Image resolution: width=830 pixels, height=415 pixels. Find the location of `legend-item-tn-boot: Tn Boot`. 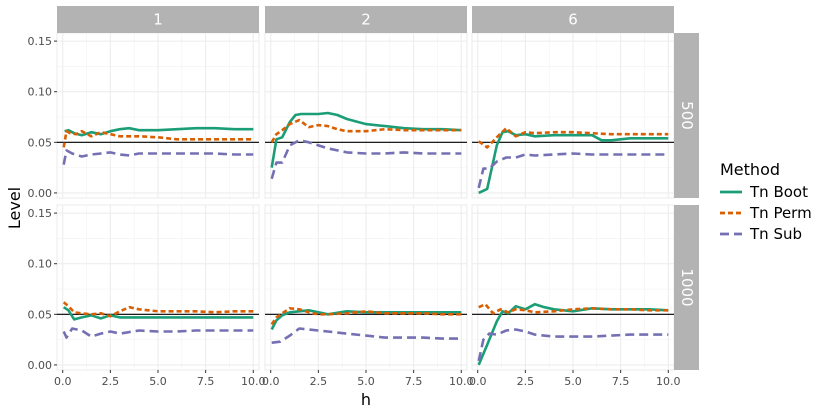

legend-item-tn-boot: Tn Boot is located at coordinates (764, 192).